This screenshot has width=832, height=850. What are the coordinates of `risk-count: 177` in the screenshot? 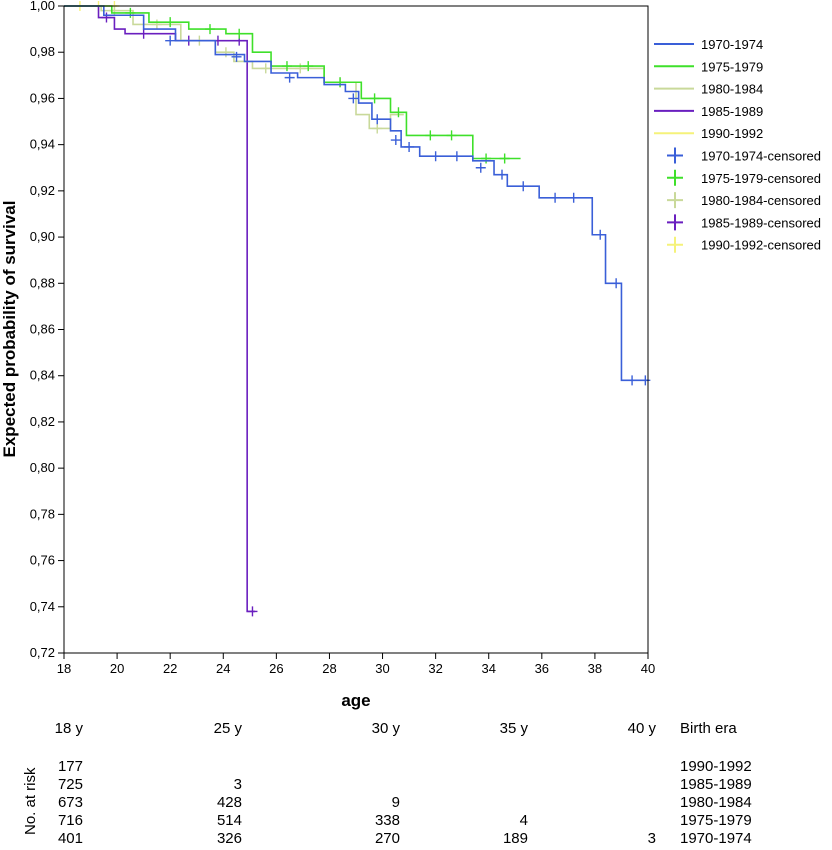 It's located at (70, 766).